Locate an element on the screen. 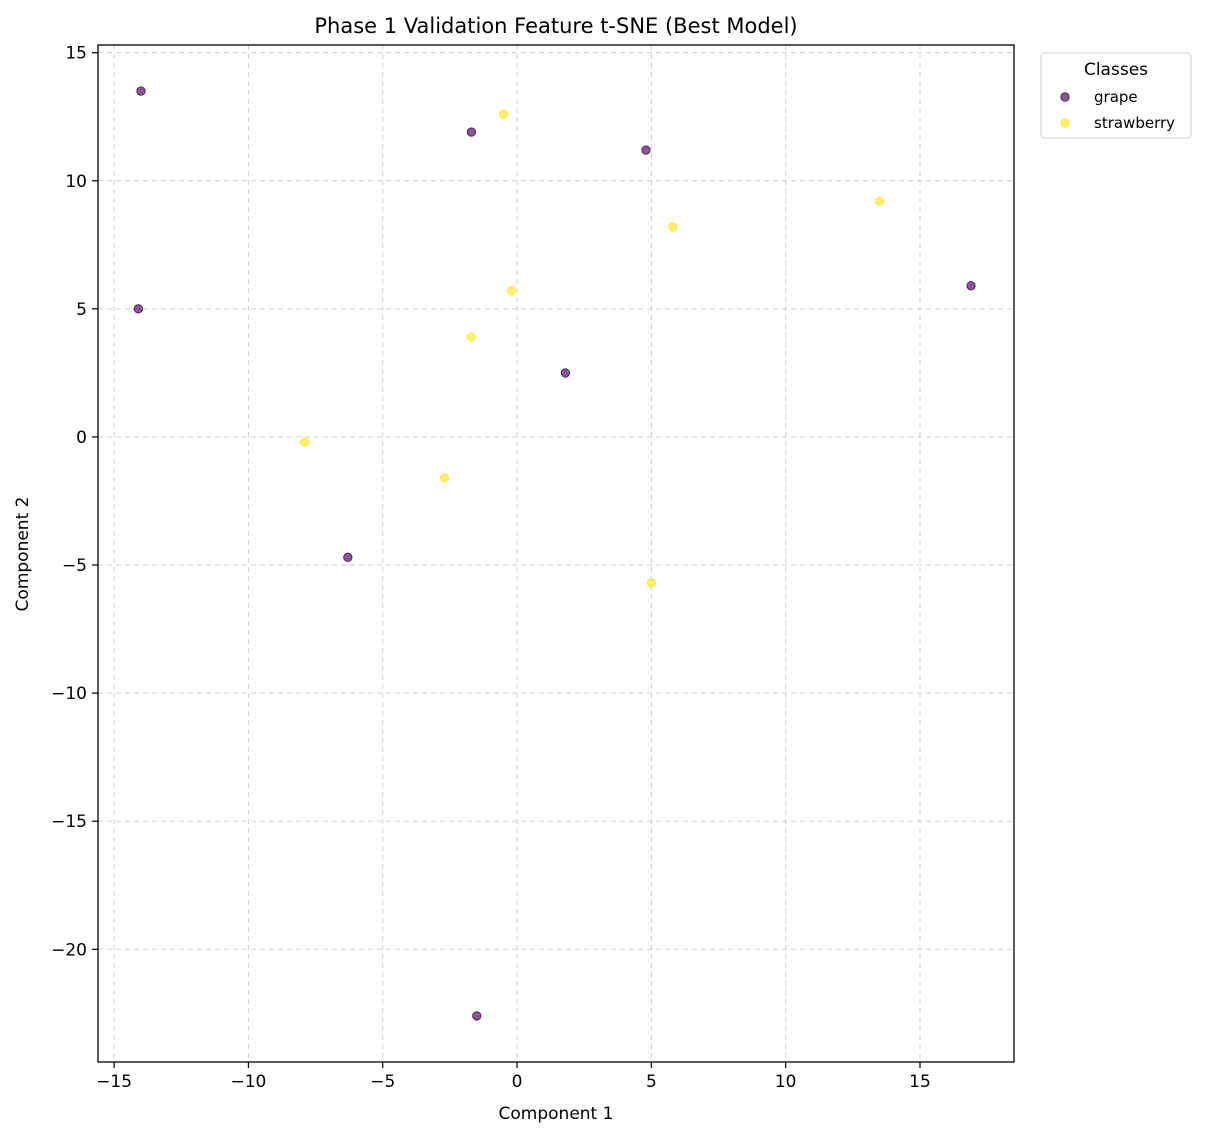 This screenshot has height=1137, width=1205. legend-box is located at coordinates (1116, 95).